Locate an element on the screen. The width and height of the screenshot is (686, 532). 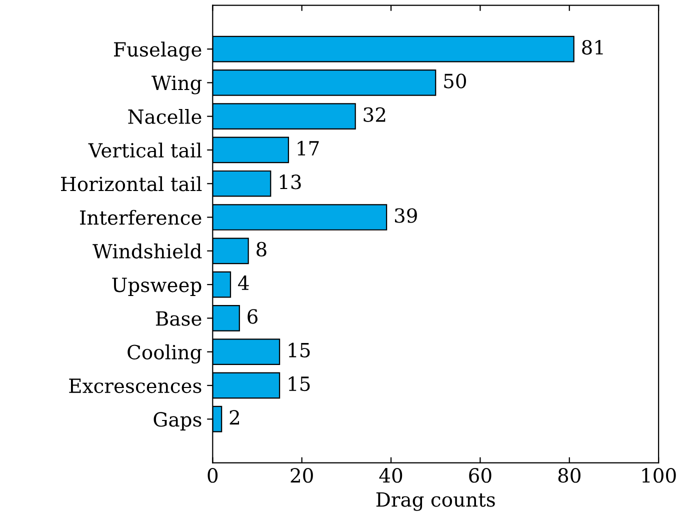
y-tick-label: Nacelle is located at coordinates (165, 116).